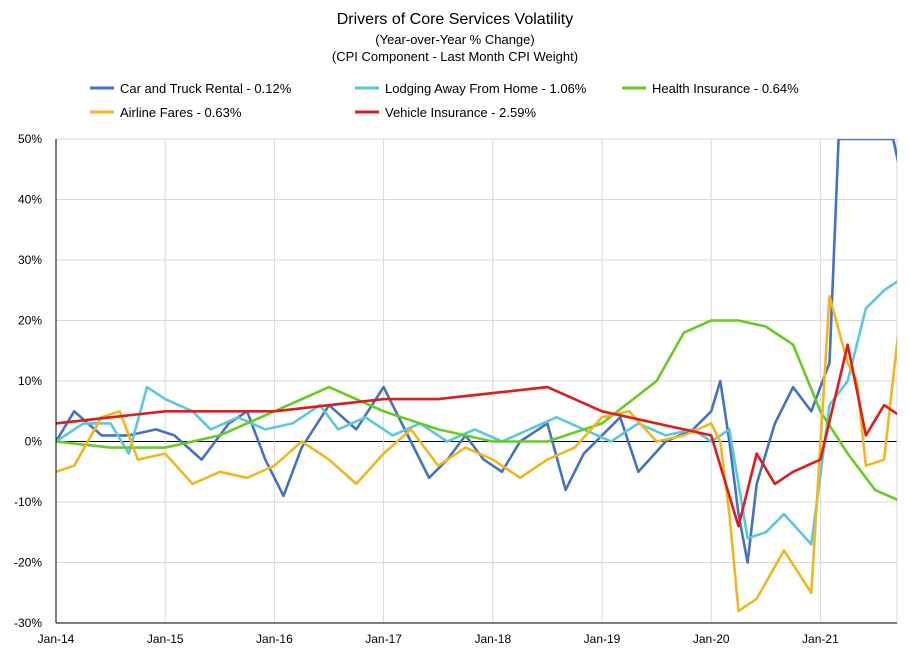  Describe the element at coordinates (274, 639) in the screenshot. I see `x-tick-label: Jan-16` at that location.